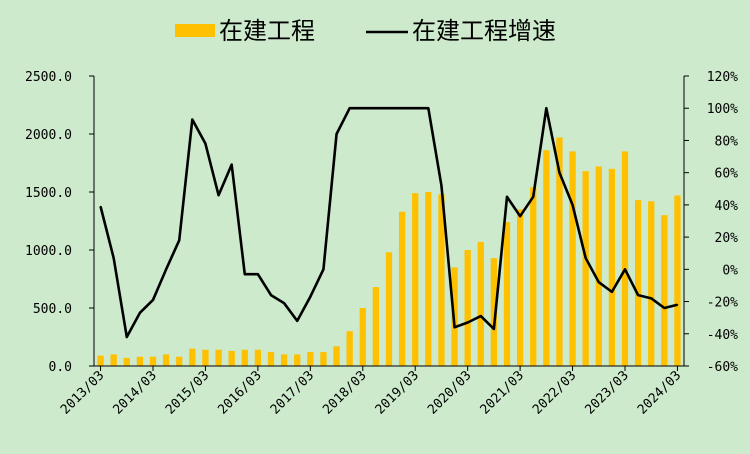 Image resolution: width=750 pixels, height=454 pixels. What do you see at coordinates (727, 238) in the screenshot?
I see `right-tick-label: 20%` at bounding box center [727, 238].